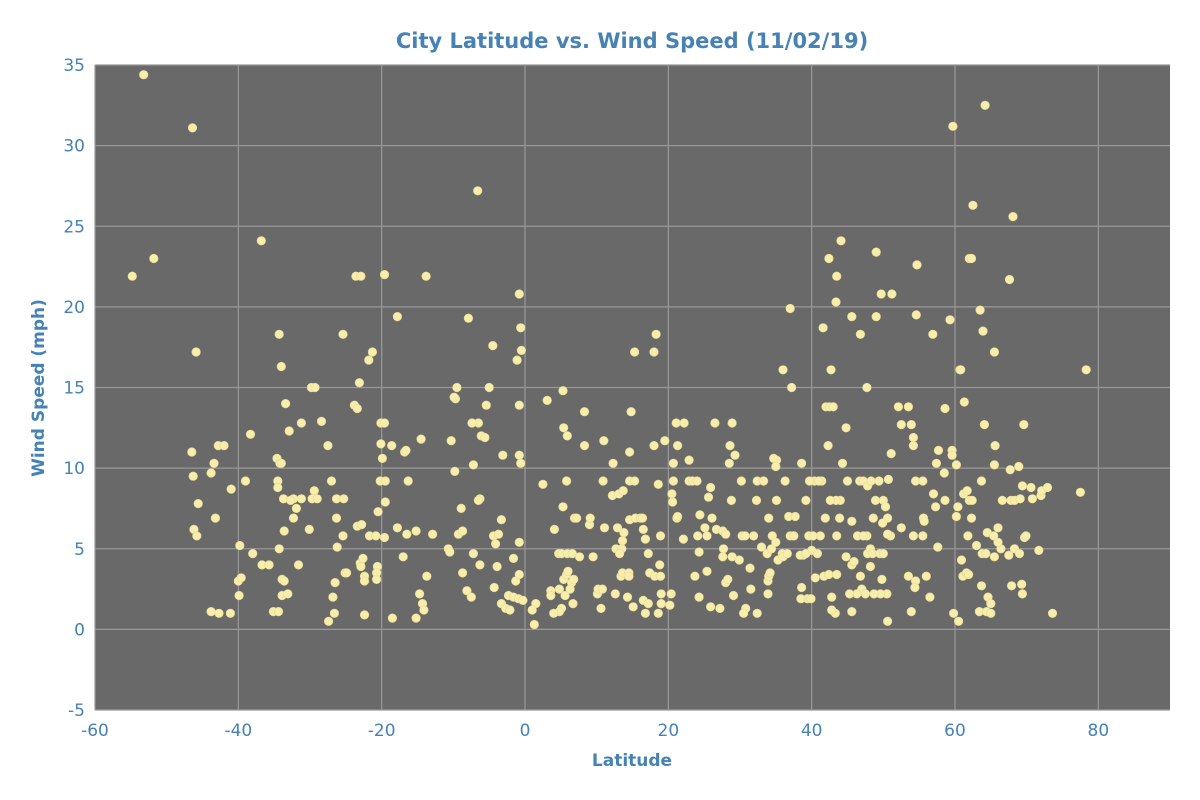 The width and height of the screenshot is (1200, 800). I want to click on x-tick-label: 40, so click(812, 731).